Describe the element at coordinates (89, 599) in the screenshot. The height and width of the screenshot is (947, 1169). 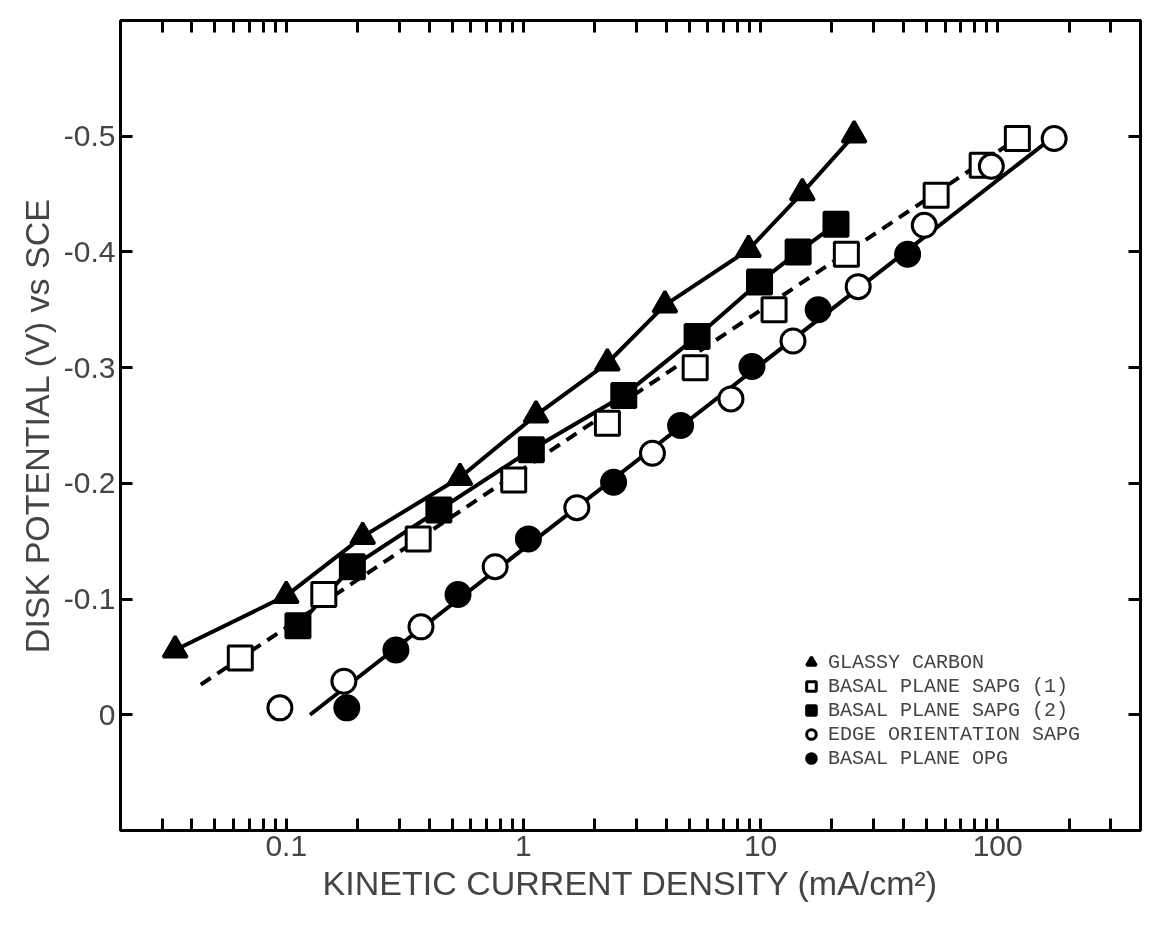
I see `y-tick-label: -0.1` at that location.